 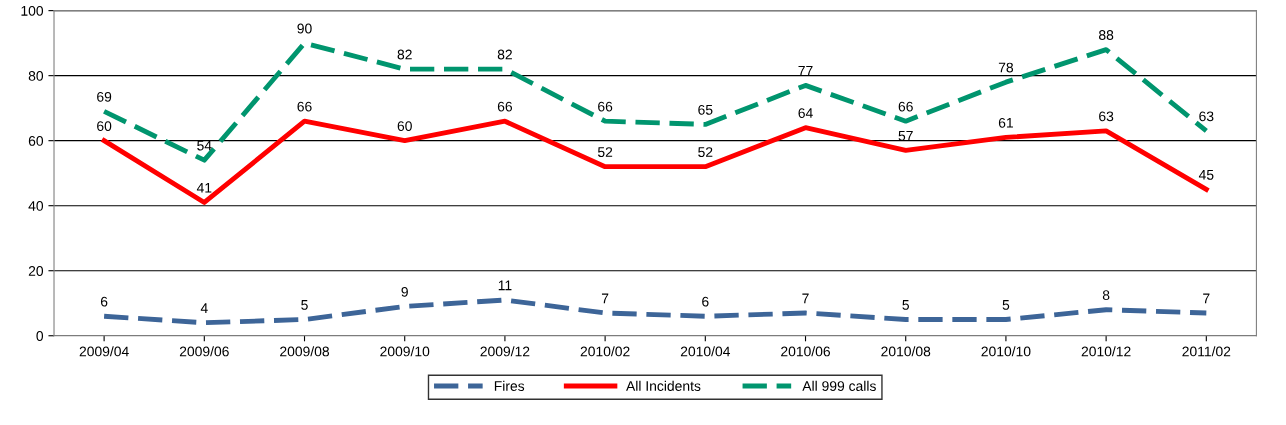 What do you see at coordinates (505, 351) in the screenshot?
I see `x-tick-label: 2009/12` at bounding box center [505, 351].